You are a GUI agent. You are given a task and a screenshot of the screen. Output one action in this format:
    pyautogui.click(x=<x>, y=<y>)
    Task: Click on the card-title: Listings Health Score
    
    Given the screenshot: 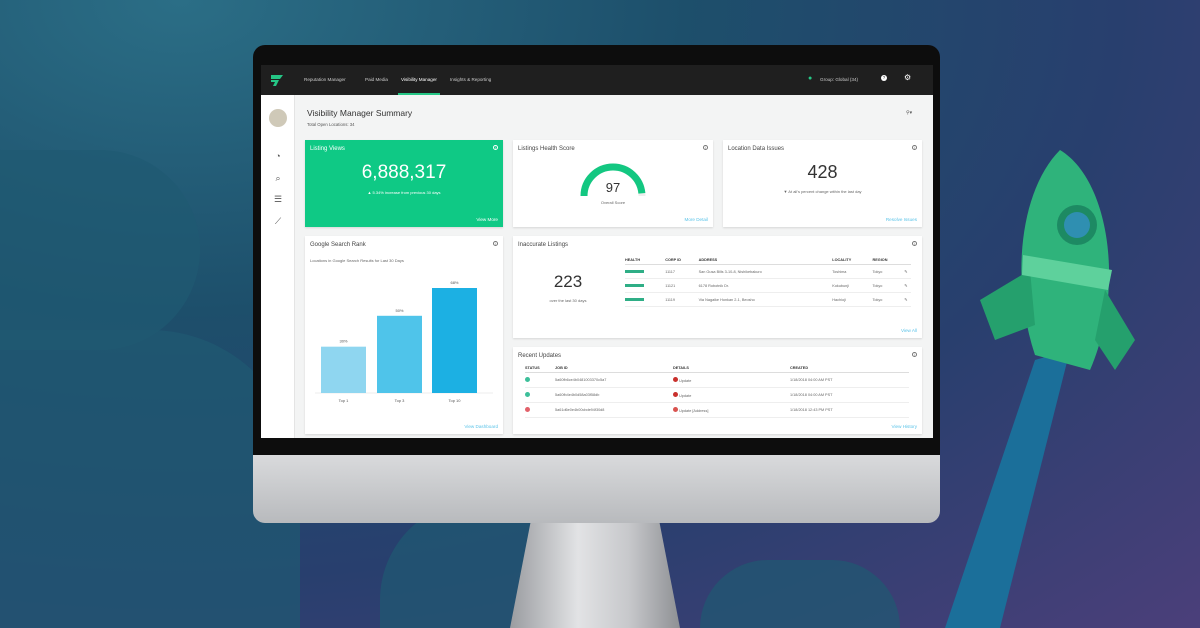 What is the action you would take?
    pyautogui.click(x=546, y=149)
    